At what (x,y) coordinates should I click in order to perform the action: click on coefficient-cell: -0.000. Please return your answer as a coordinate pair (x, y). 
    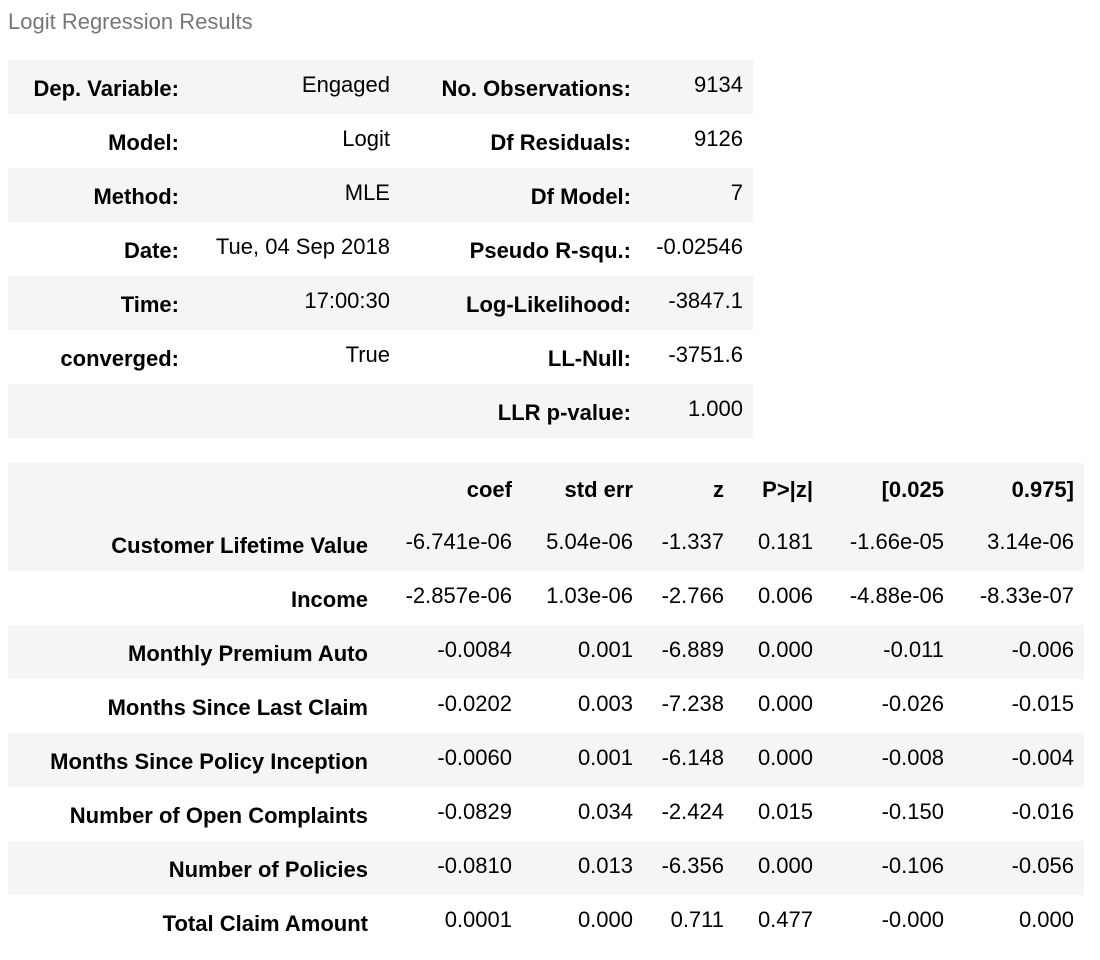
    Looking at the image, I should click on (912, 919).